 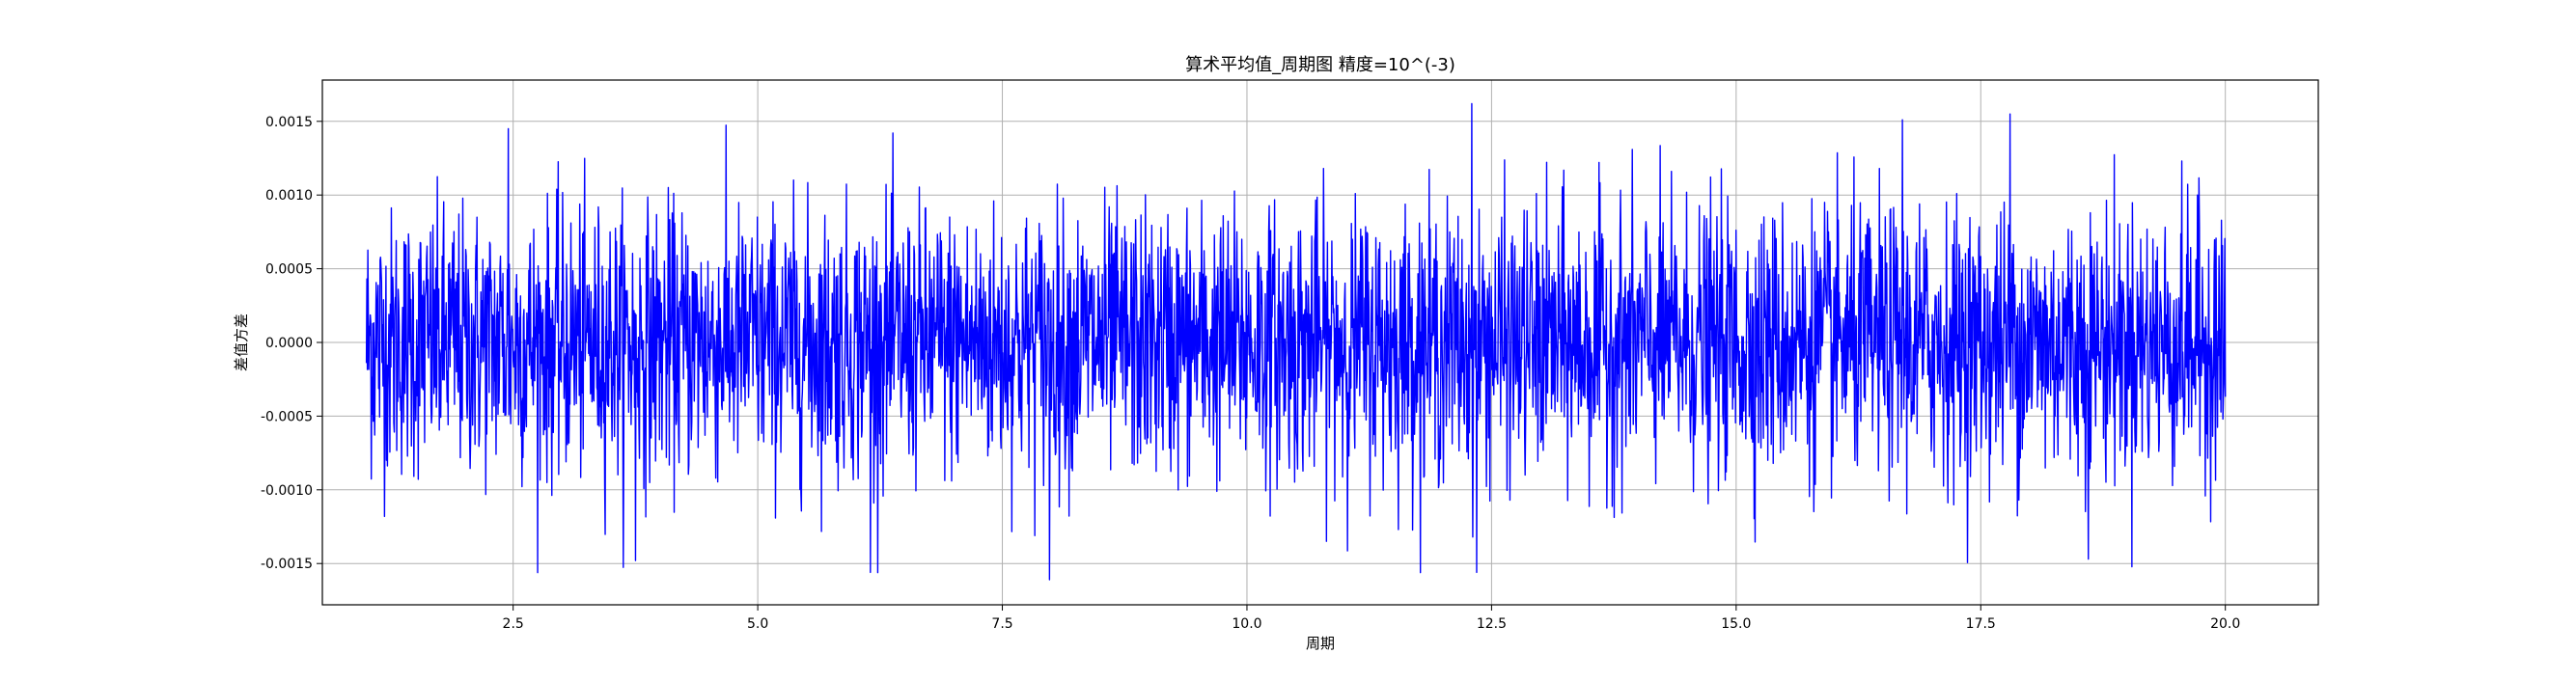 I want to click on x-tick-label: 15.0, so click(x=1736, y=624).